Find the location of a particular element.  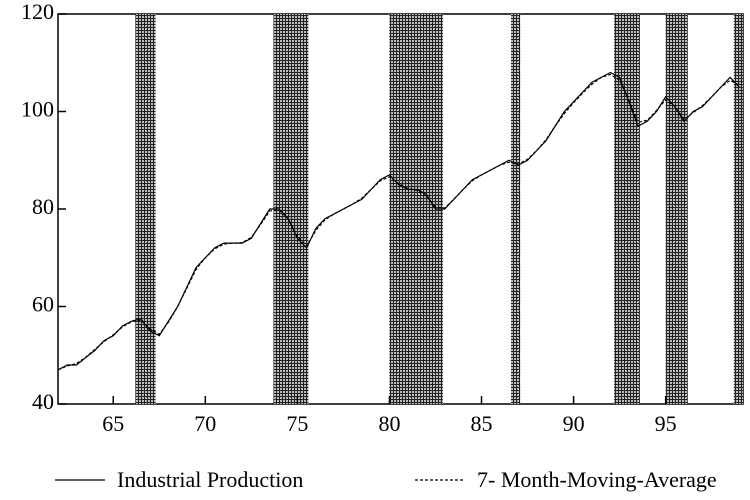

x-tick-label: 90 is located at coordinates (574, 423).